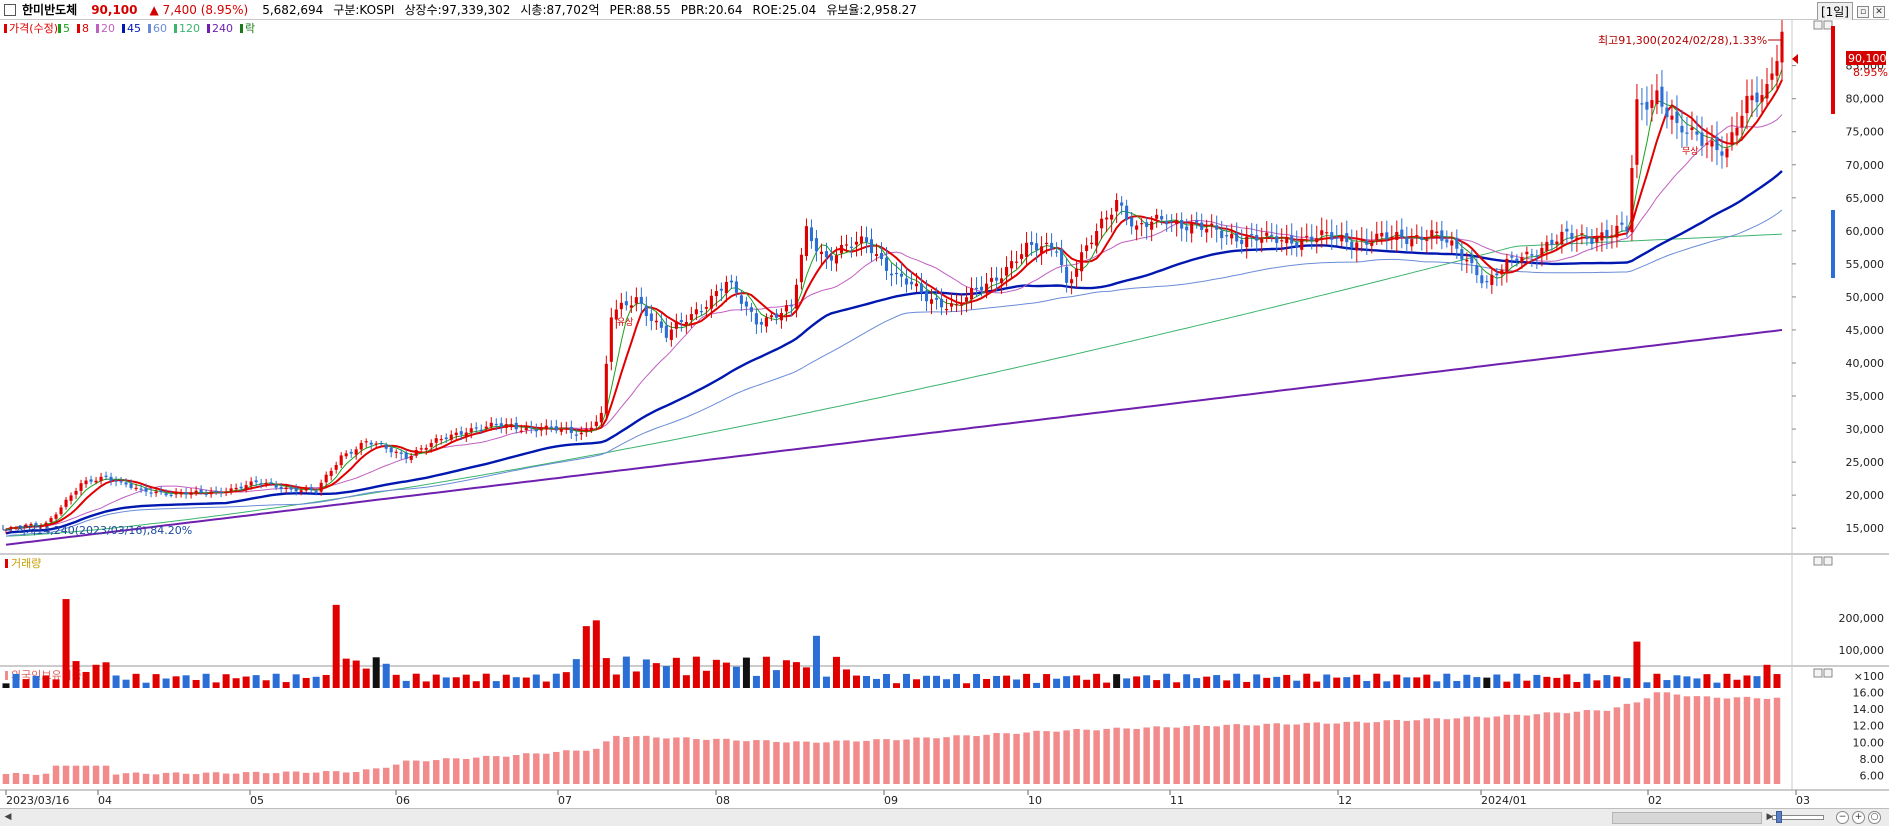  I want to click on zoom-in-icon: +, so click(1858, 817).